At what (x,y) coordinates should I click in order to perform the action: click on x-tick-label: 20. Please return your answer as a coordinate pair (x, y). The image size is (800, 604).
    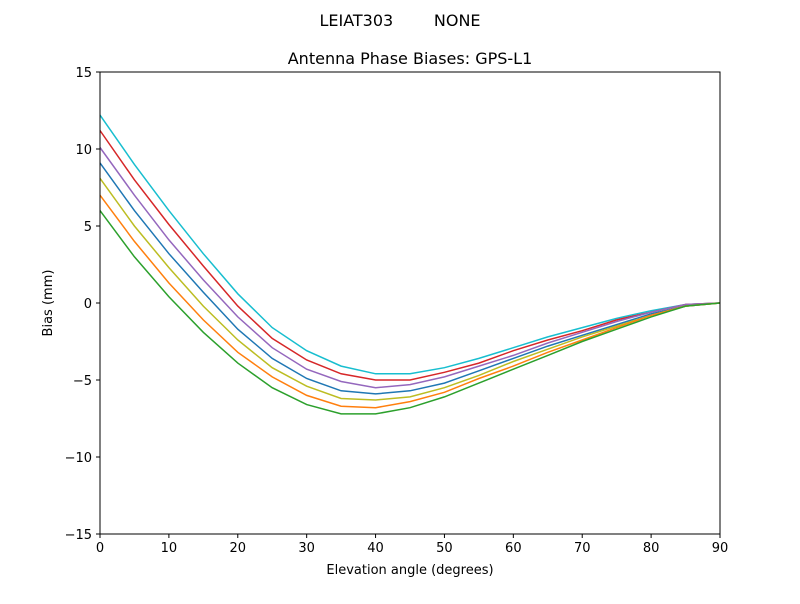
    Looking at the image, I should click on (238, 548).